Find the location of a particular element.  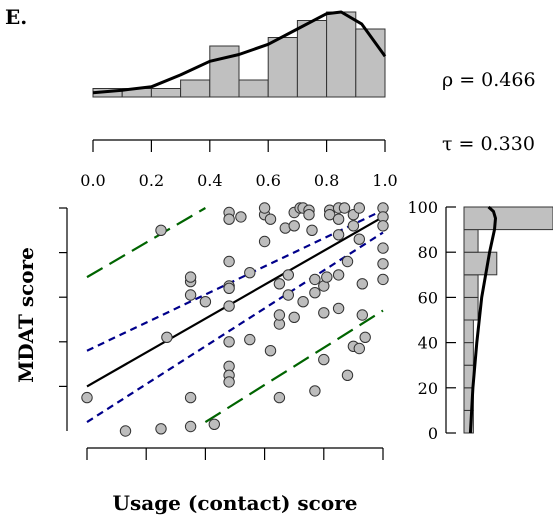

x-axis: 0.0 0.2 0.4 0.6 0.8 1.0 is located at coordinates (239, 164).